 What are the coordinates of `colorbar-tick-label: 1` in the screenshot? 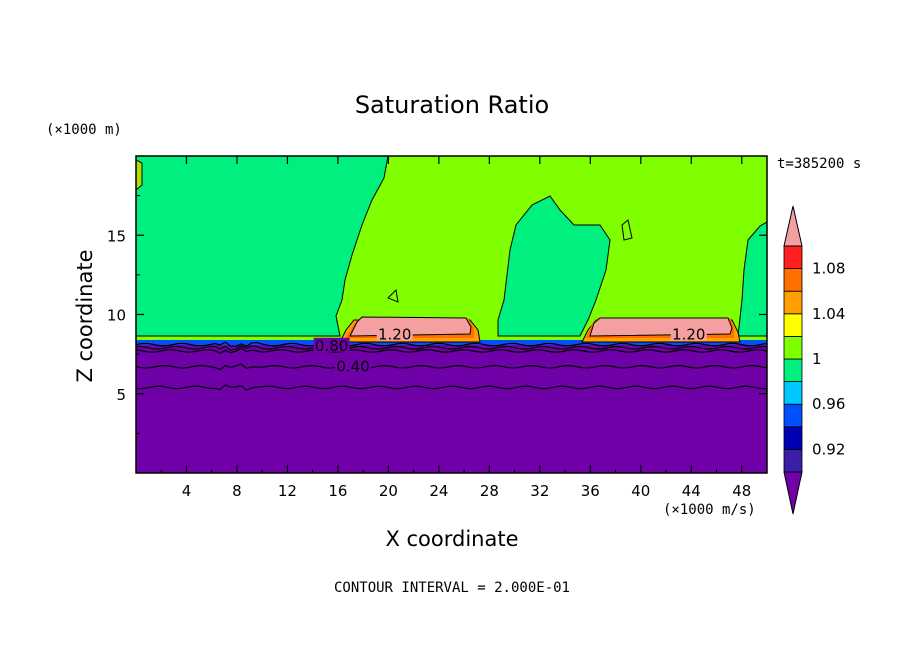 It's located at (817, 359).